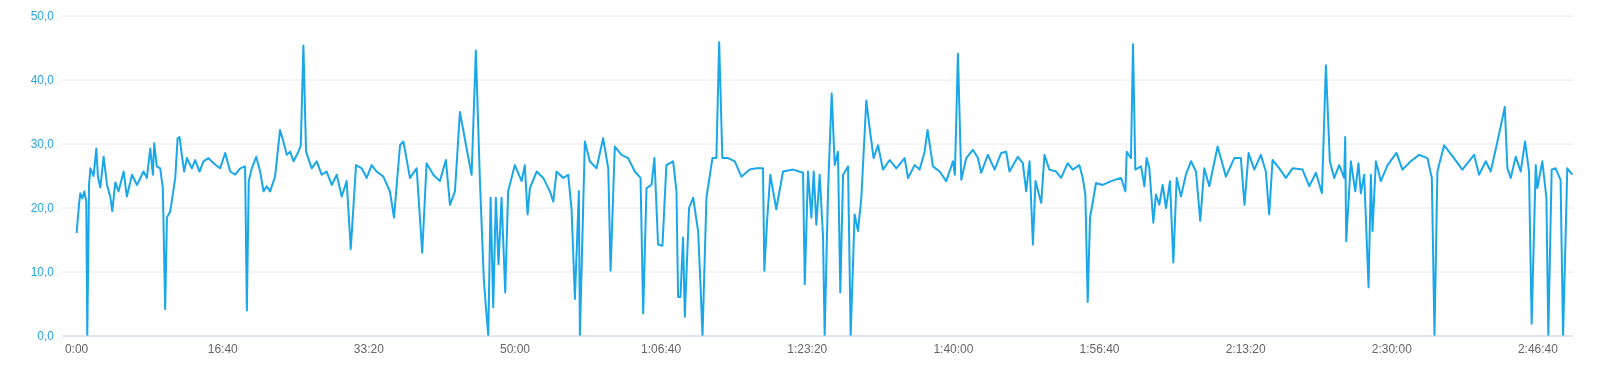 Image resolution: width=1600 pixels, height=386 pixels. What do you see at coordinates (1099, 348) in the screenshot?
I see `x-tick-label: 1:56:40` at bounding box center [1099, 348].